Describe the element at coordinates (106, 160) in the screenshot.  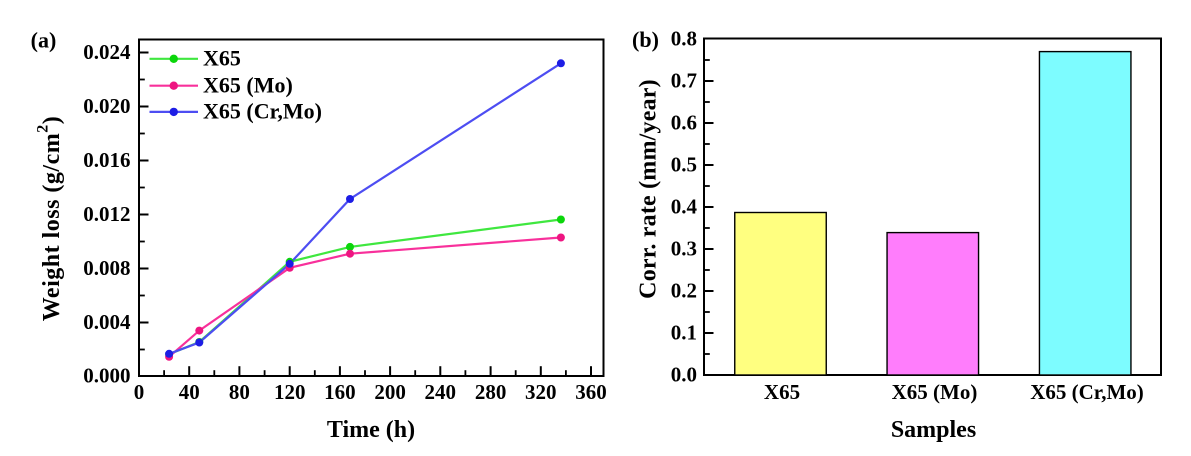
I see `svg-text: 0.016` at that location.